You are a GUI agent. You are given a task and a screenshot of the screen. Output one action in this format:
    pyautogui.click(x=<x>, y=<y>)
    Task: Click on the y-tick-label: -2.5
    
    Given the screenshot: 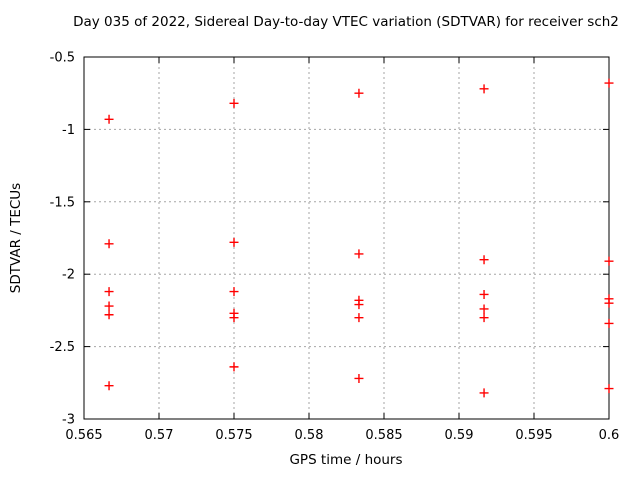 What is the action you would take?
    pyautogui.click(x=62, y=347)
    